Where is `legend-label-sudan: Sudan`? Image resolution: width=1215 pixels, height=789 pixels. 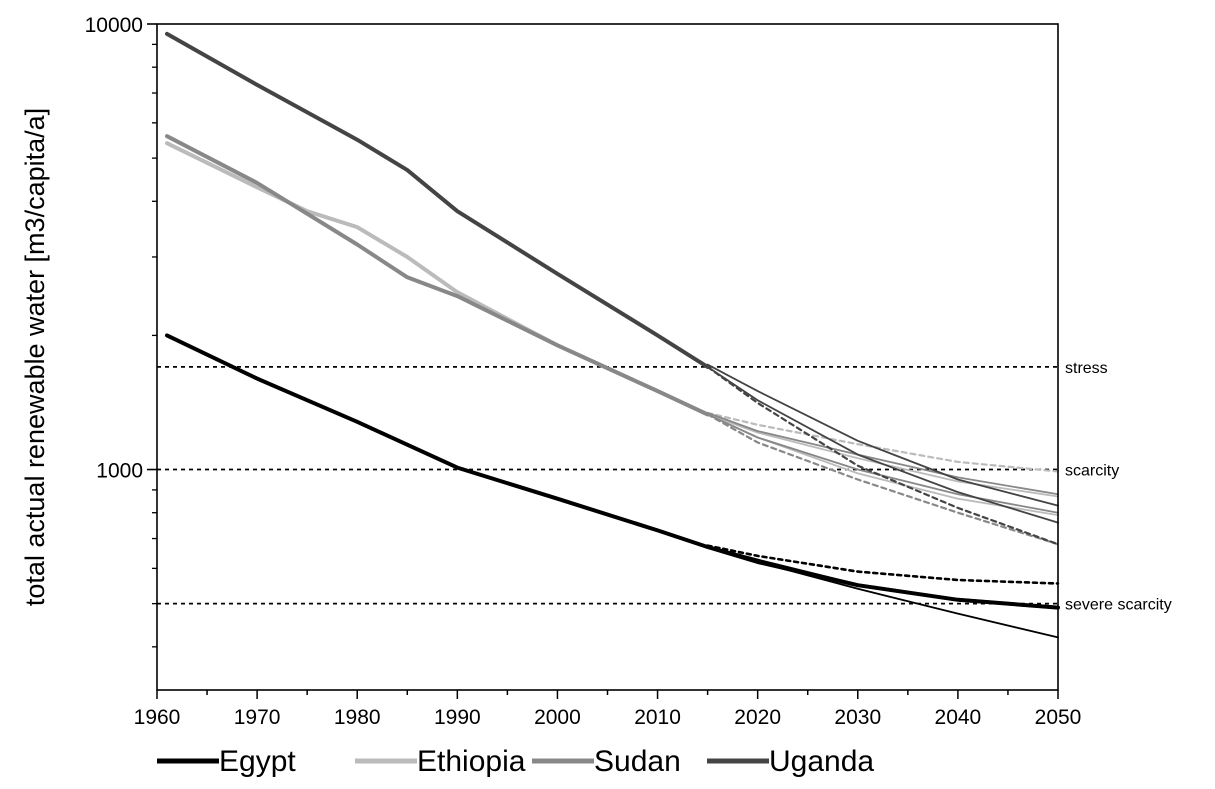
legend-label-sudan: Sudan is located at coordinates (637, 761).